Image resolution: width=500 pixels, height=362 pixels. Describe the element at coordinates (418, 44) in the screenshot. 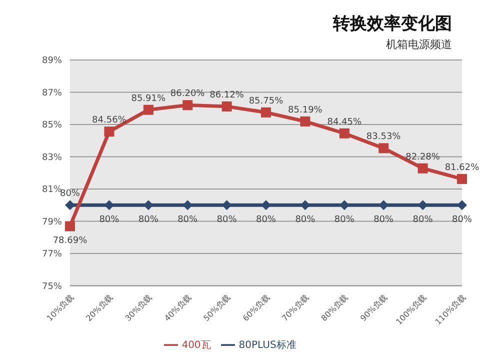

I see `chart-subtitle: 机箱电源频道` at that location.